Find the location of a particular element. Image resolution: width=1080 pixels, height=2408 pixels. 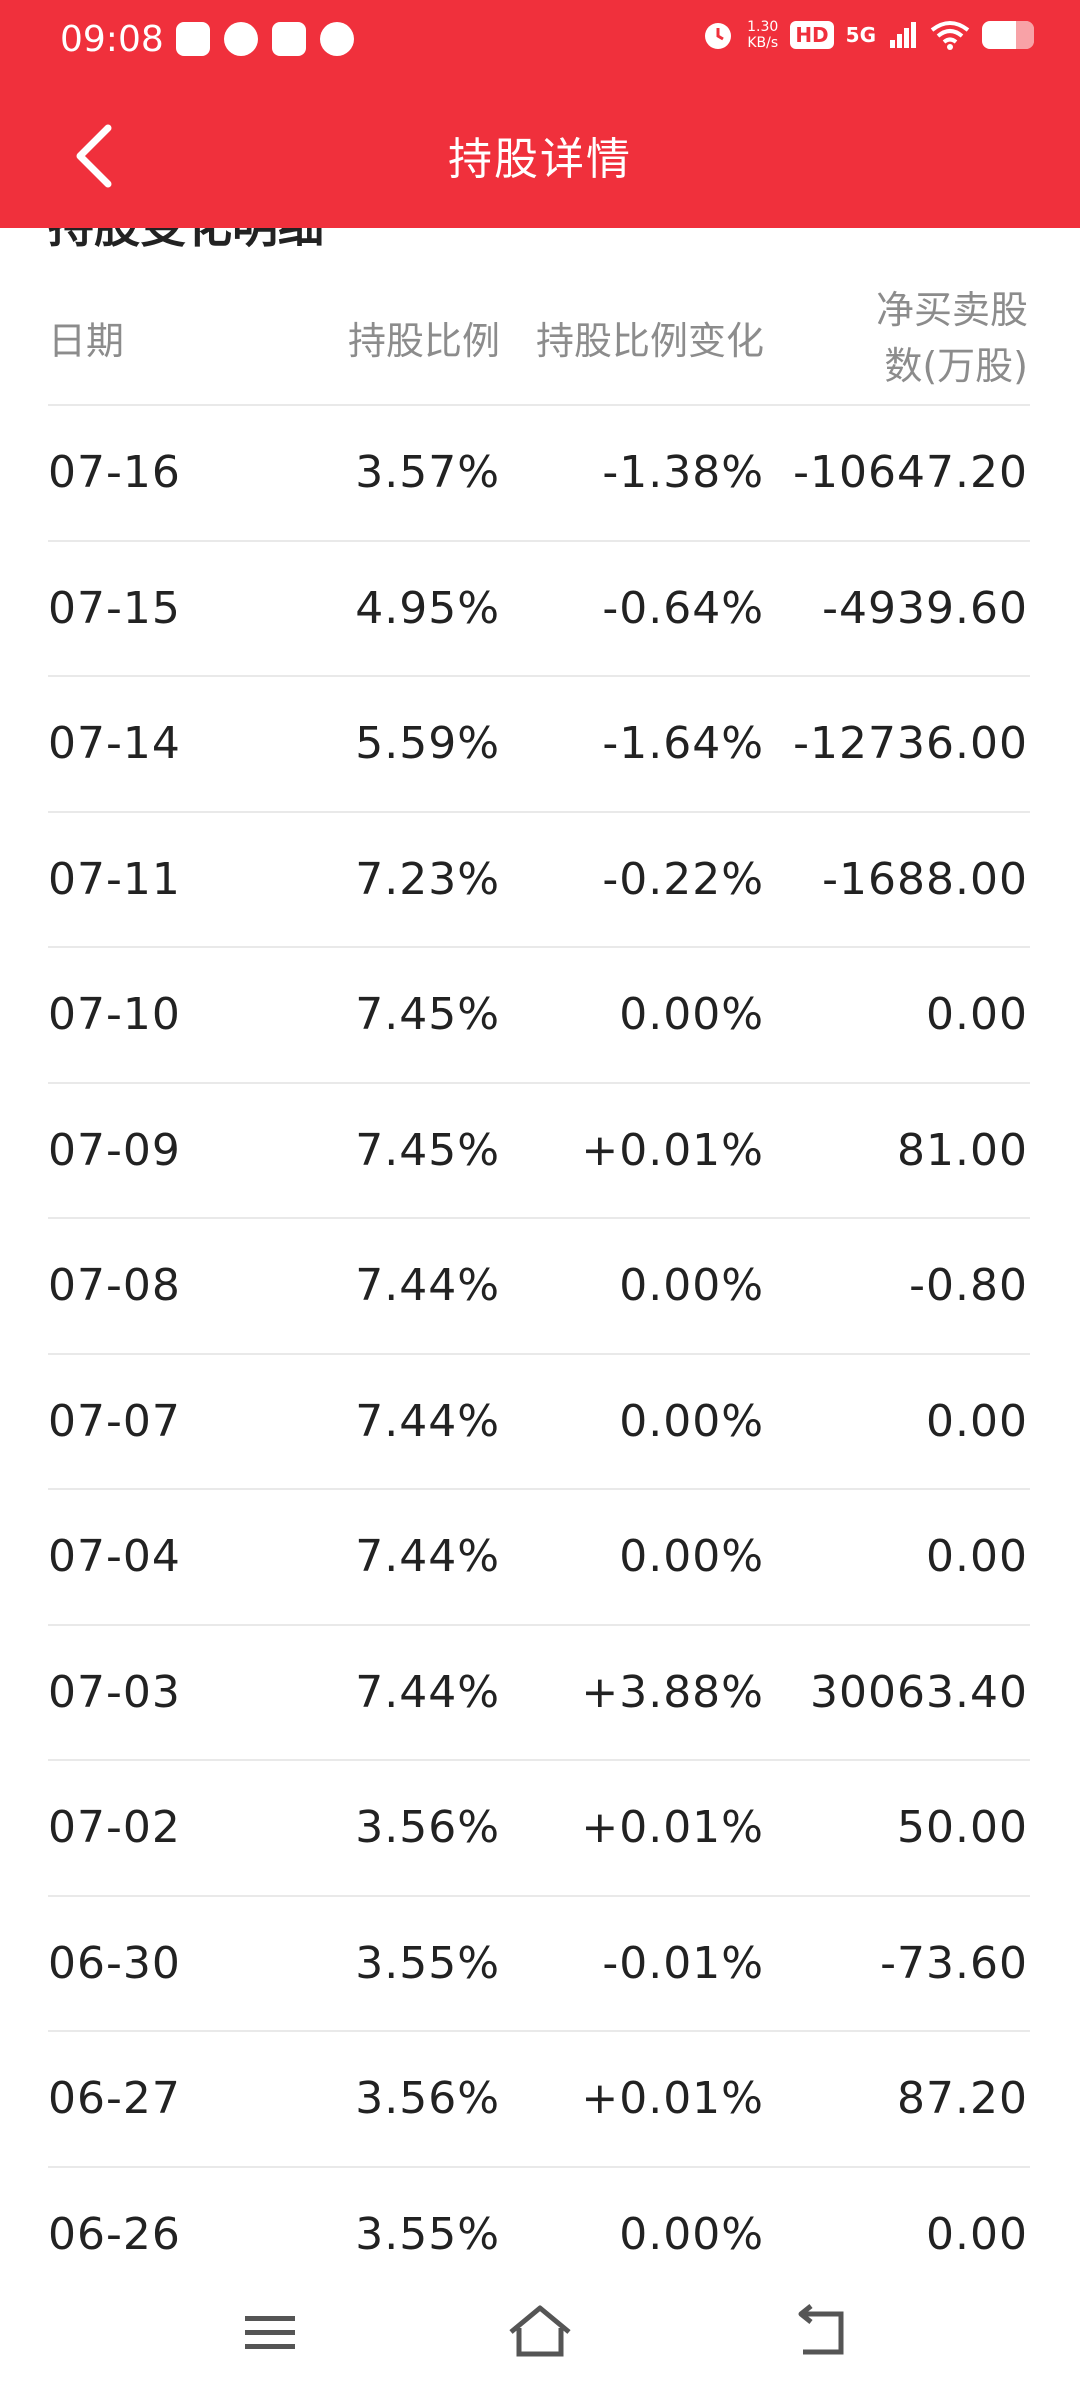

row-date: 07-02 is located at coordinates (114, 1827).